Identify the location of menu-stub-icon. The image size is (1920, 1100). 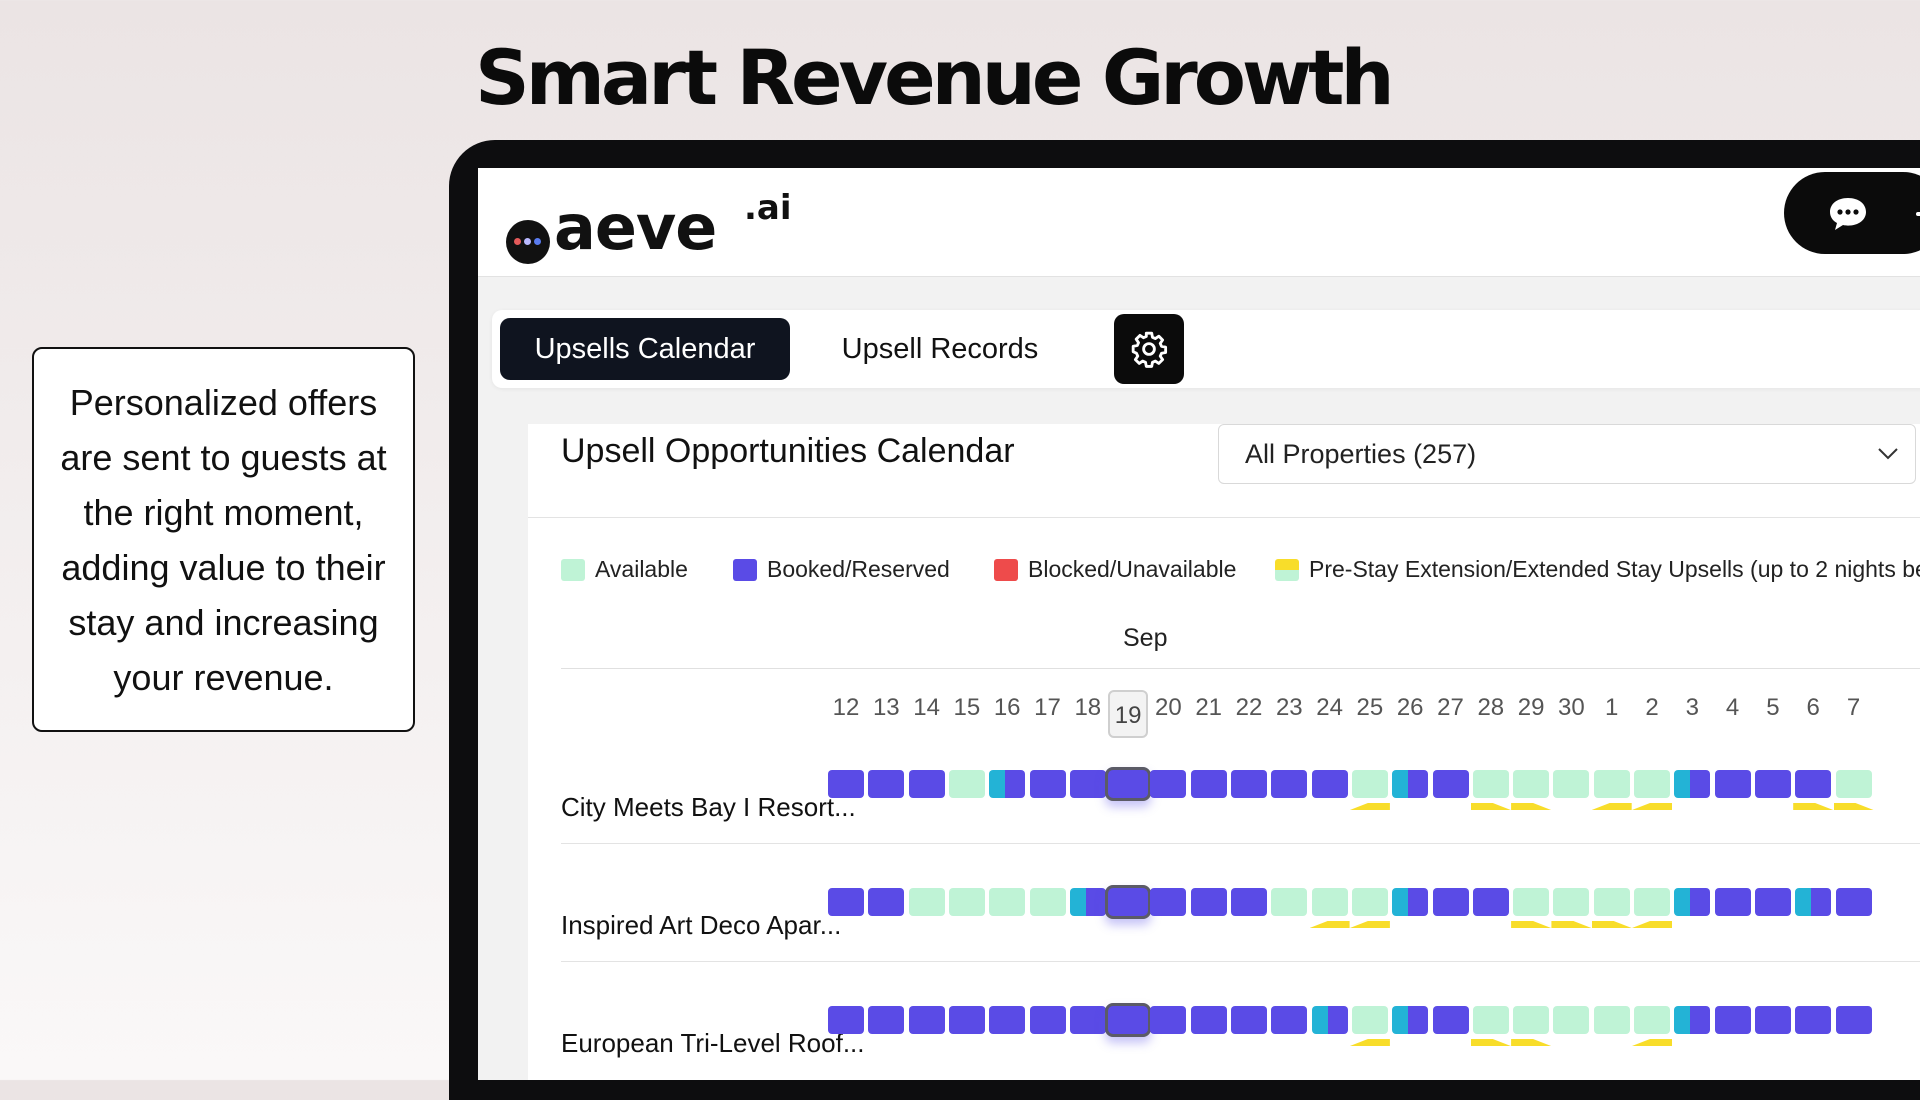
(1918, 214).